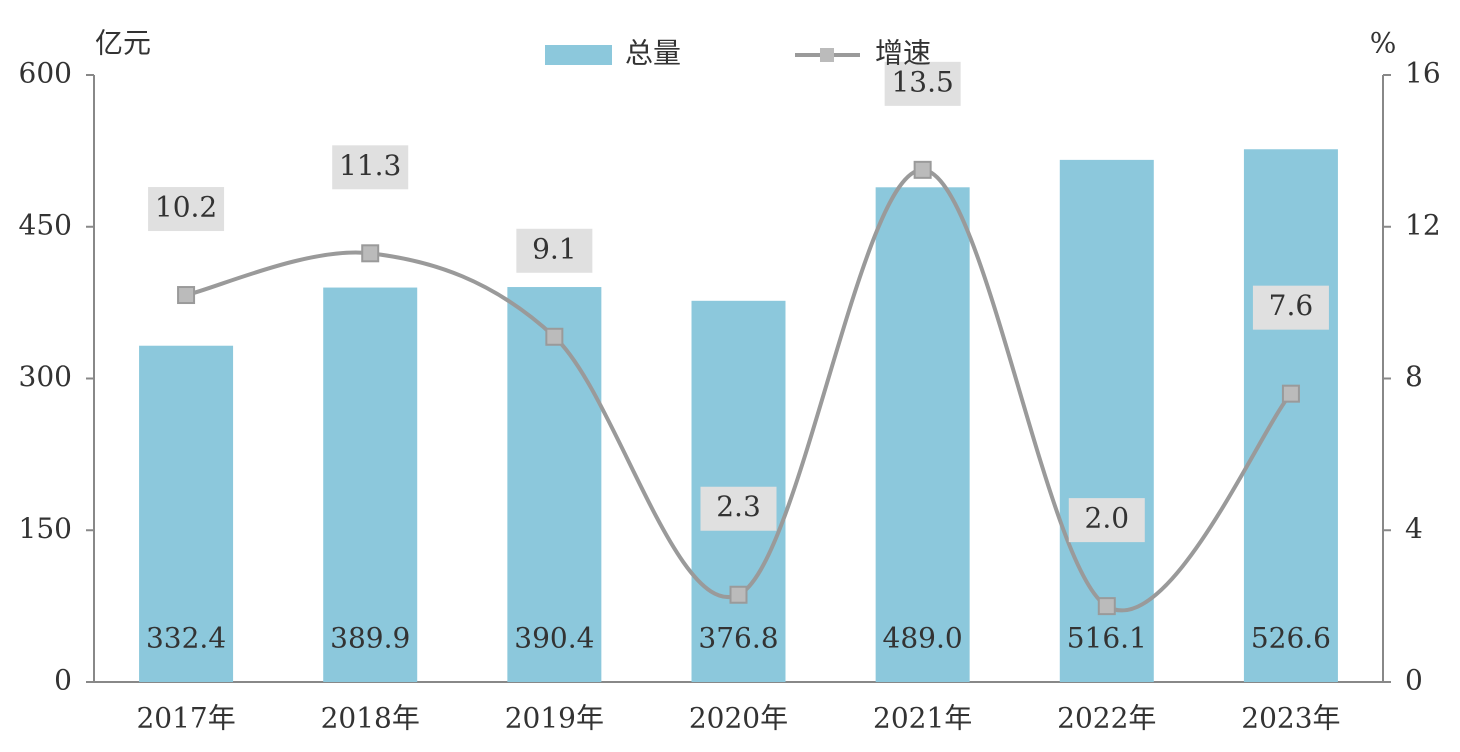 This screenshot has width=1460, height=752. What do you see at coordinates (370, 638) in the screenshot?
I see `bar-value-label: 389.9` at bounding box center [370, 638].